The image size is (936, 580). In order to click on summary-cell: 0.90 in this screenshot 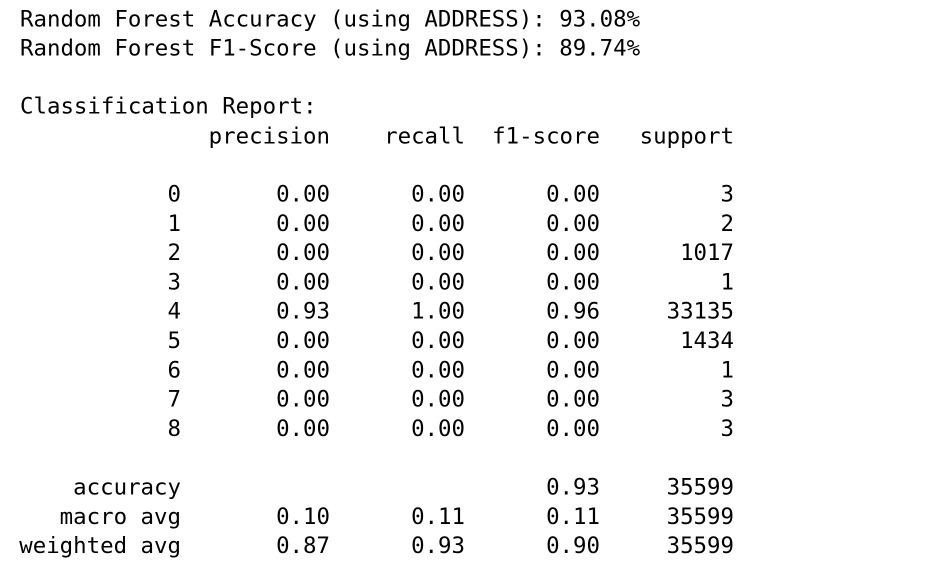, I will do `click(573, 546)`.